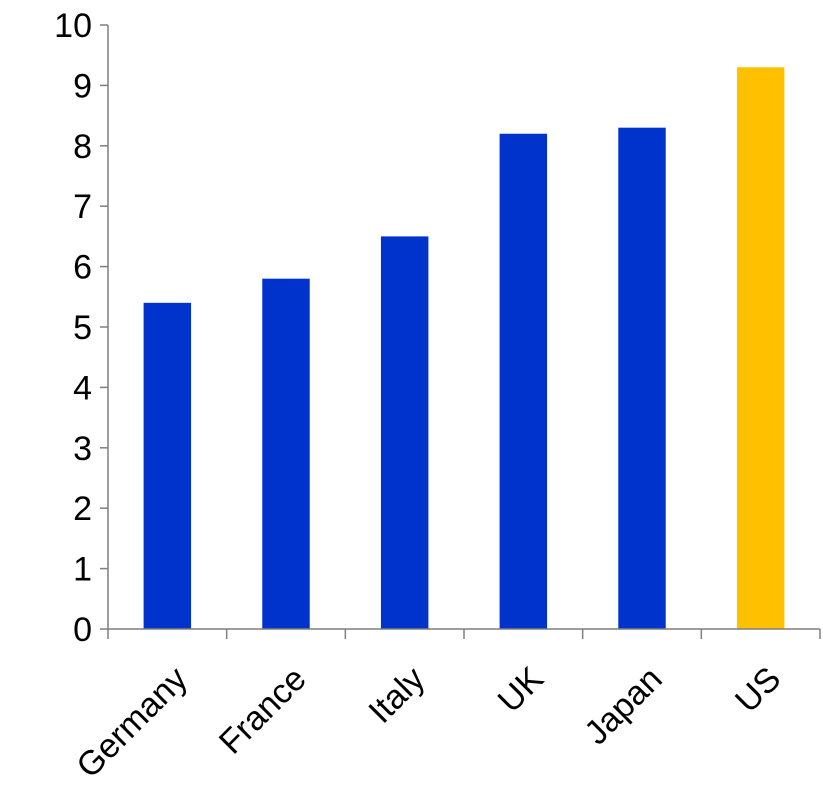  I want to click on y-tick-label: 0, so click(82, 630).